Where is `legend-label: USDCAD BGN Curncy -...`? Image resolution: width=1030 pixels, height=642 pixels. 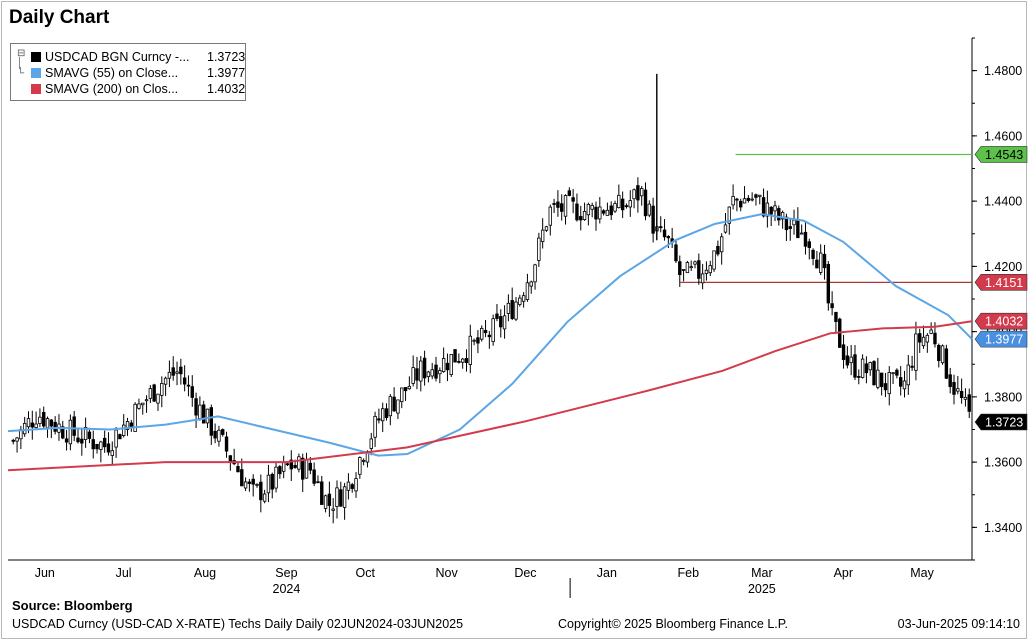 legend-label: USDCAD BGN Curncy -... is located at coordinates (117, 57).